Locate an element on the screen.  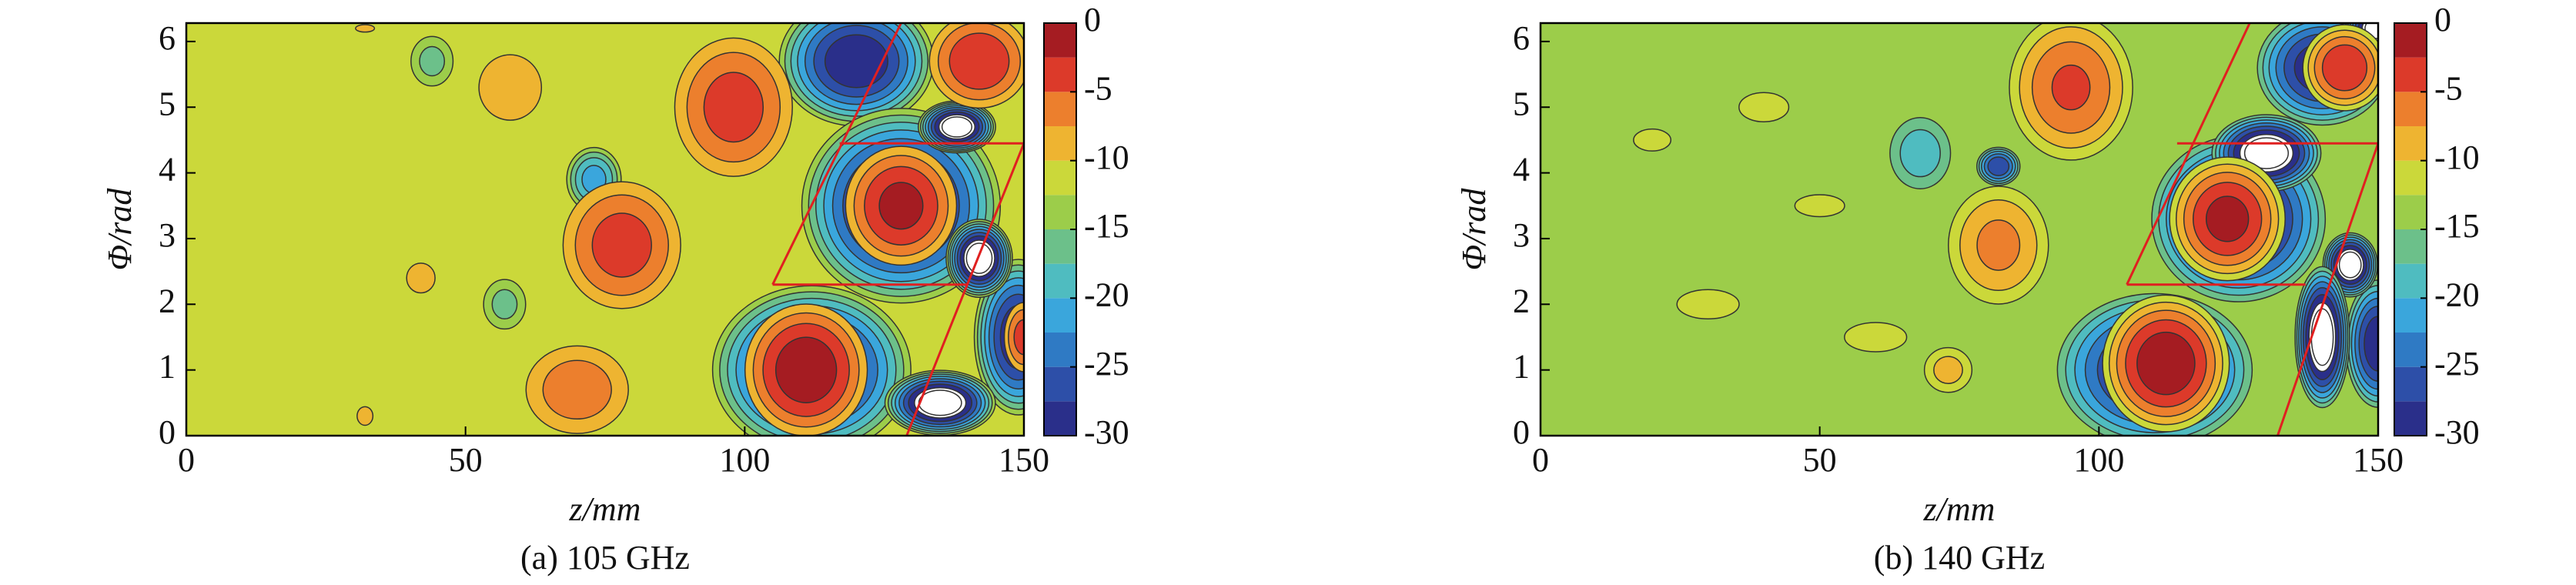
x-tick-label: 150 is located at coordinates (2379, 460).